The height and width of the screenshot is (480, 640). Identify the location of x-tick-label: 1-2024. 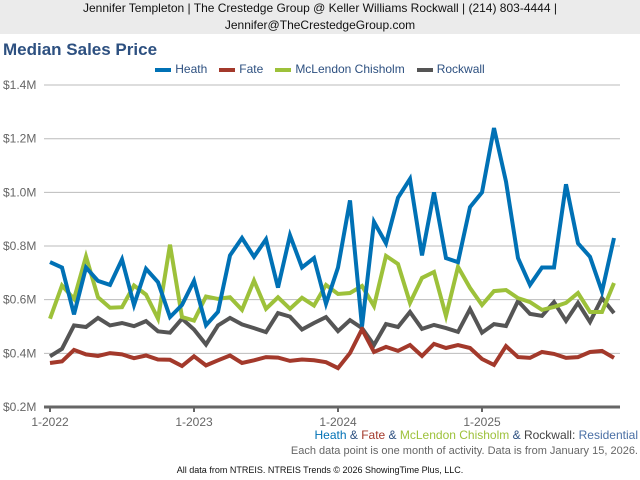
(338, 422).